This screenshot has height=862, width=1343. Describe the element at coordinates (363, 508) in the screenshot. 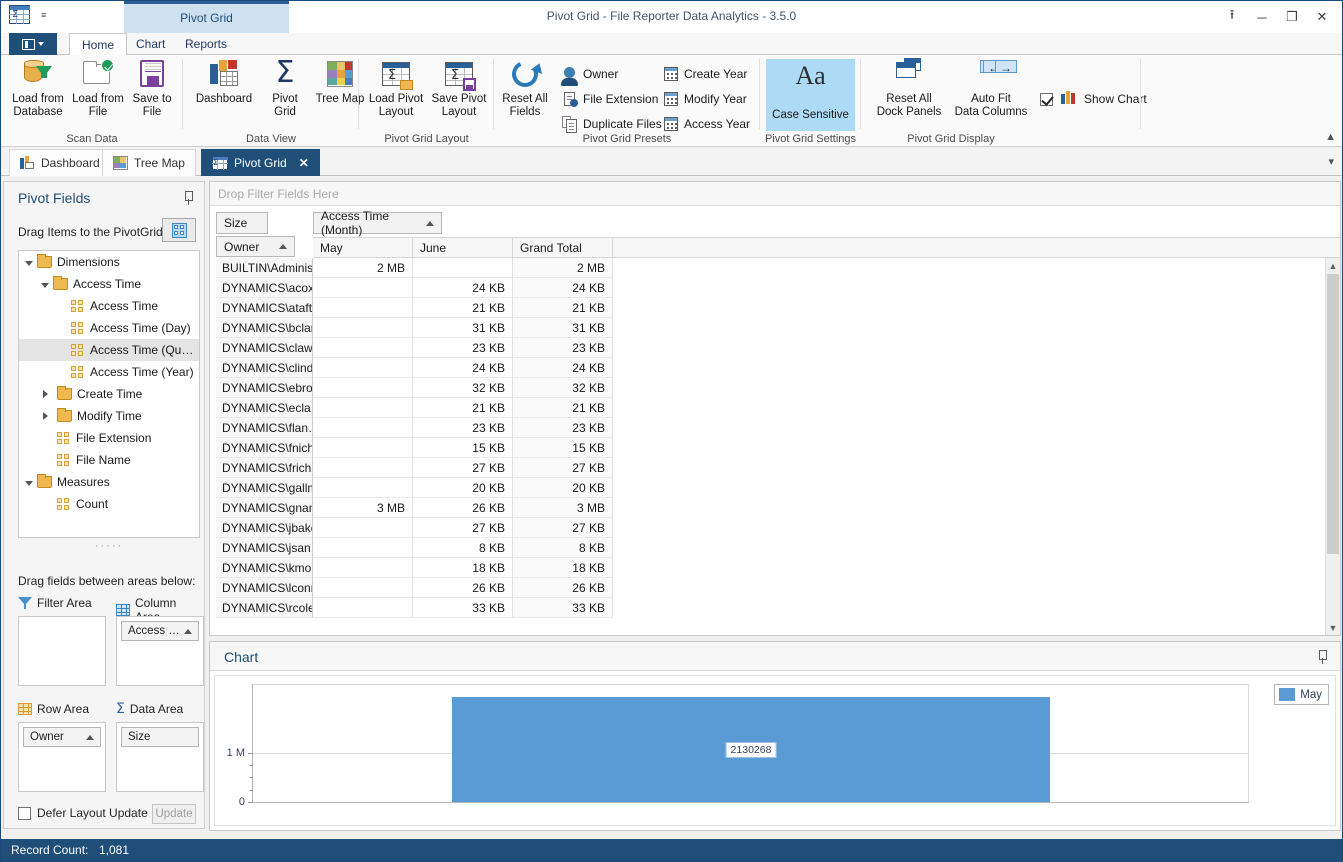

I see `cell-may: 3 MB` at that location.